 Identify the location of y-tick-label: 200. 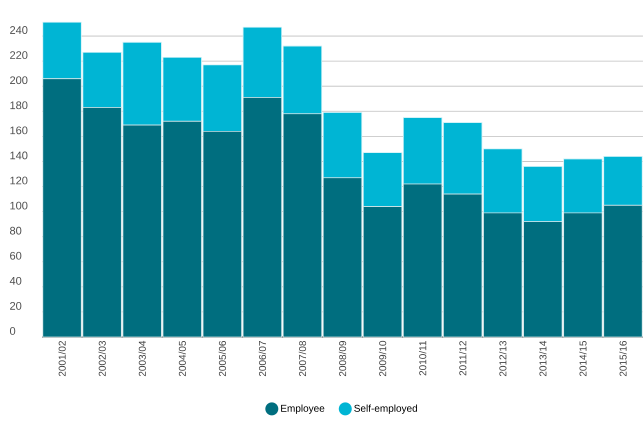
(19, 80).